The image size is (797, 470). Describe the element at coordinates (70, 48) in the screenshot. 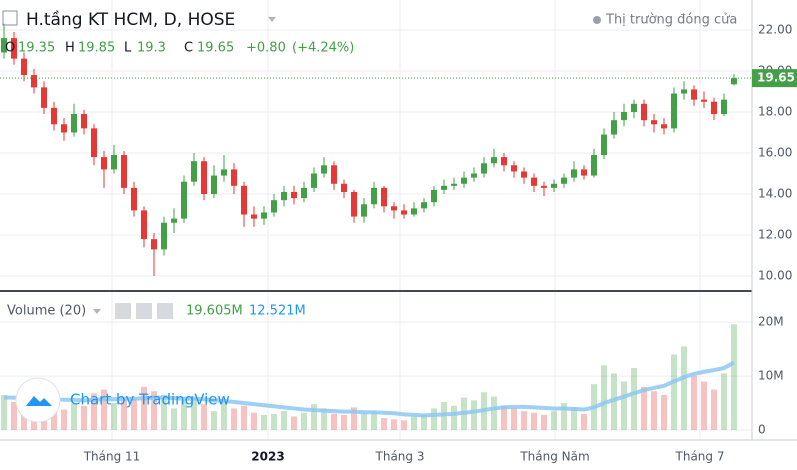

I see `ohlc-letter: H` at that location.